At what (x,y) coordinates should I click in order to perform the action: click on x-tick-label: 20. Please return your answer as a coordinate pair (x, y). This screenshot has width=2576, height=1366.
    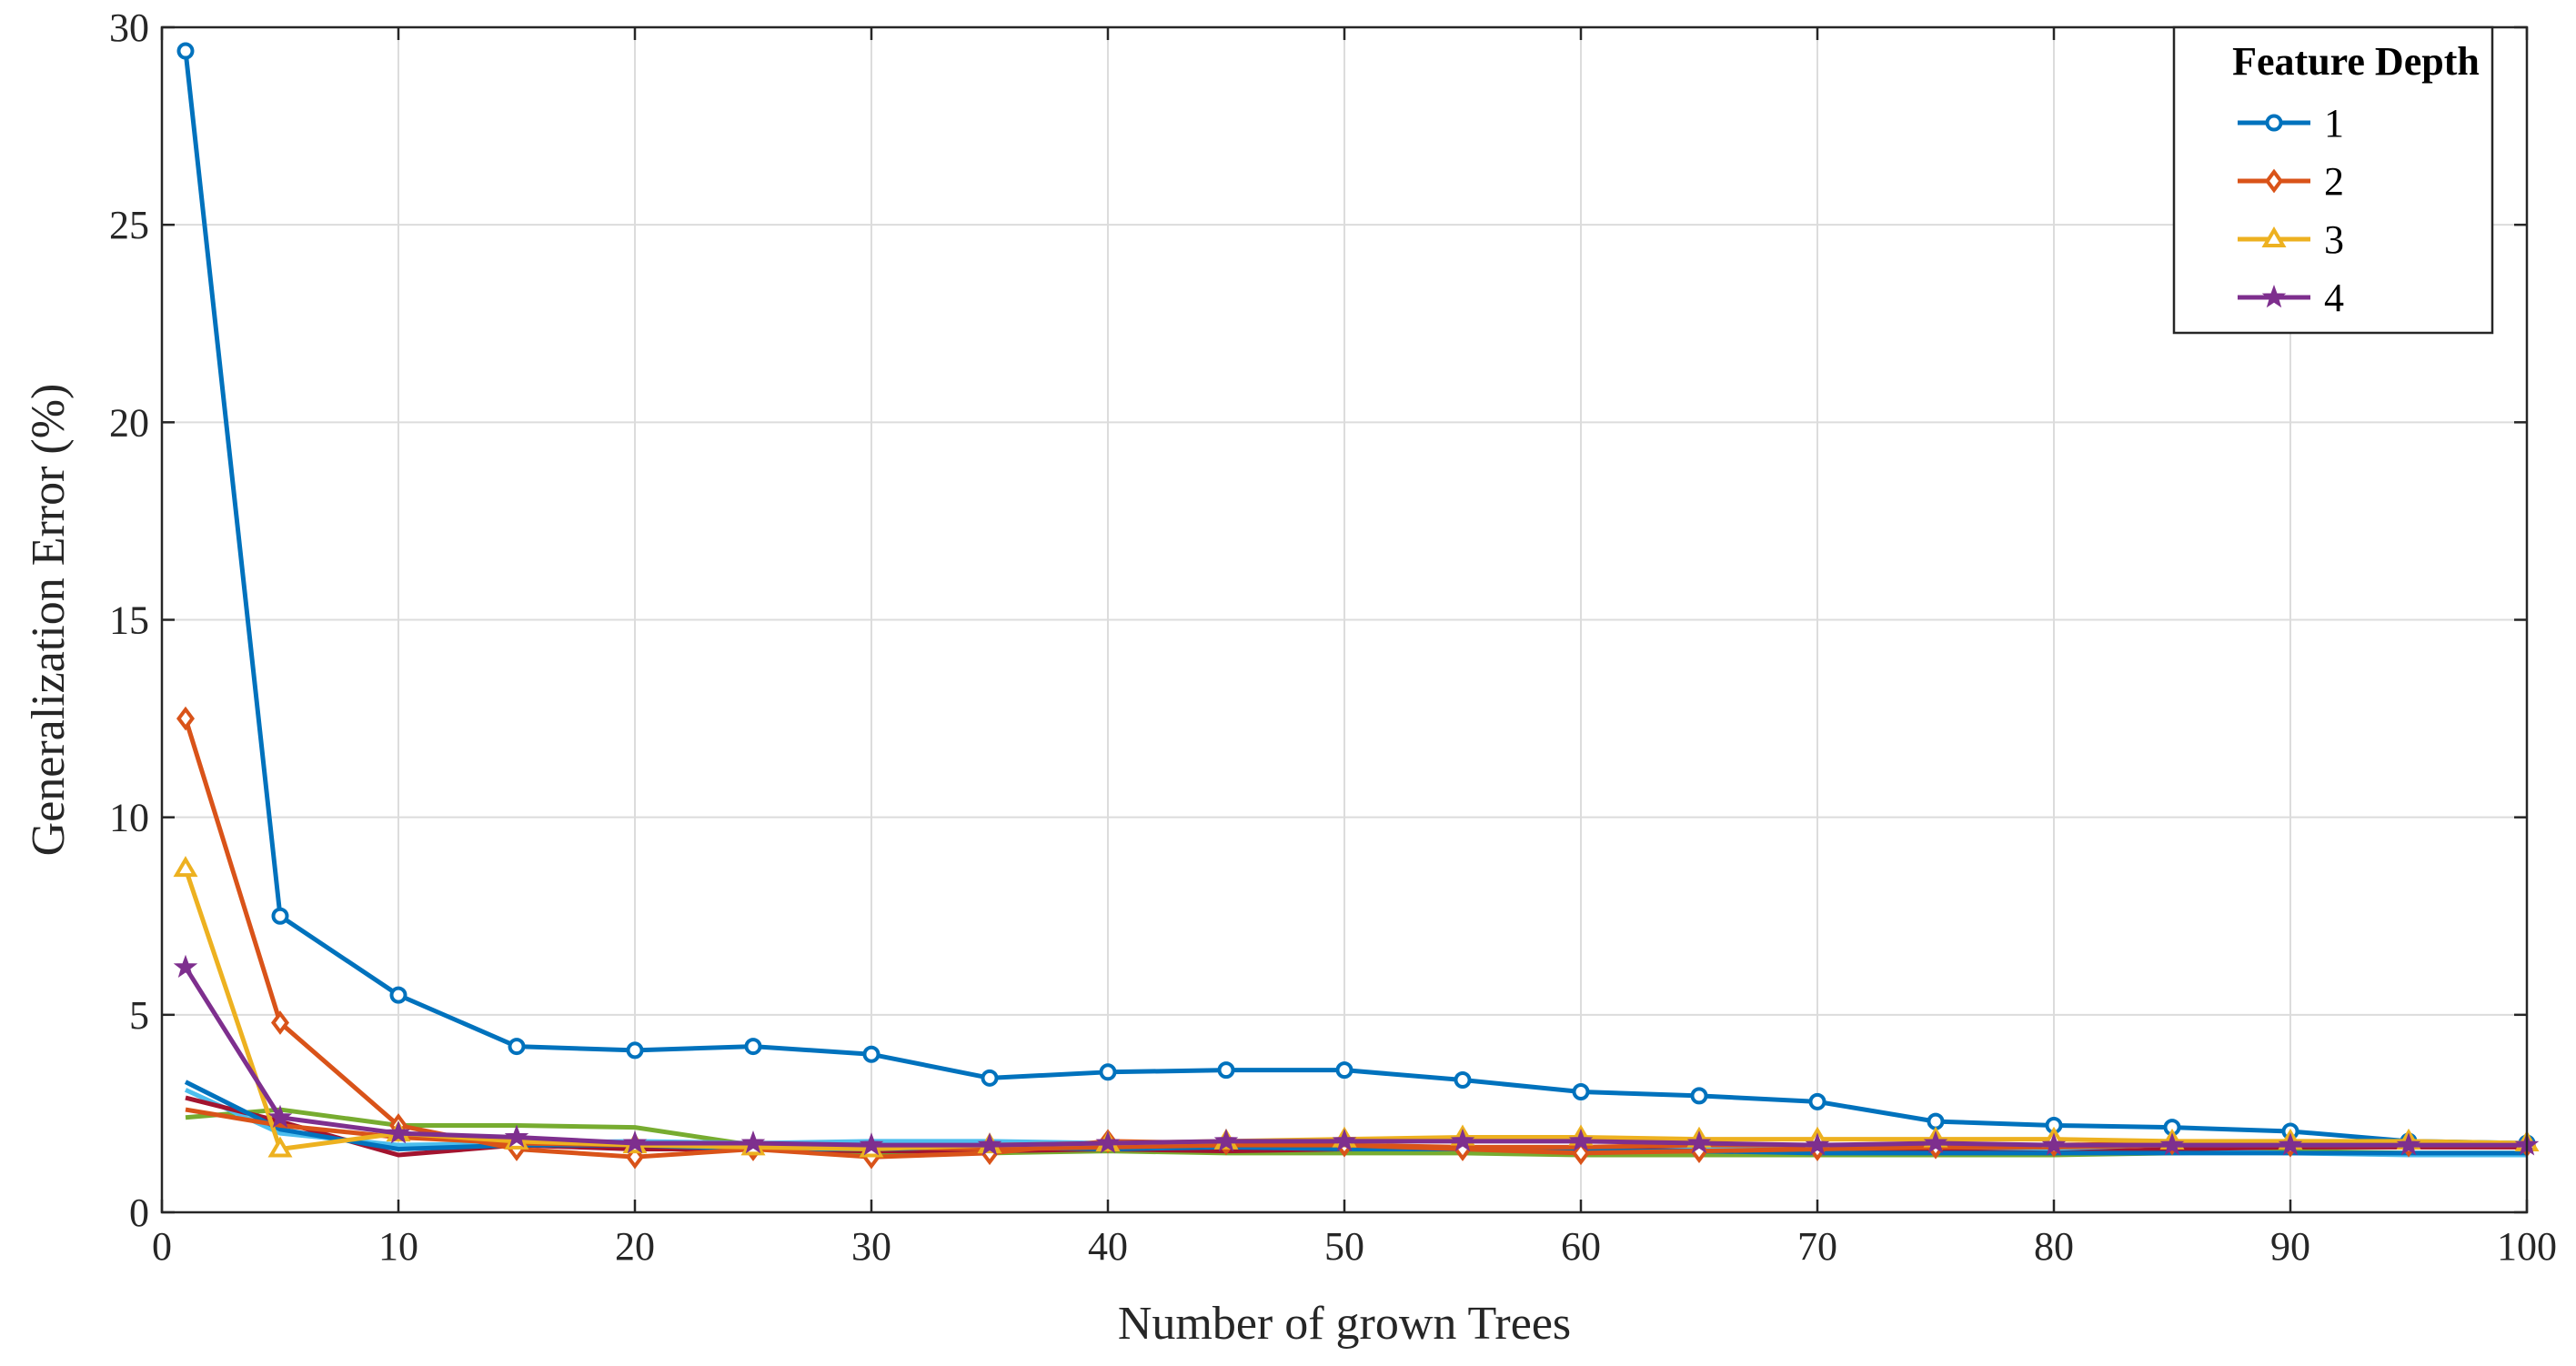
    Looking at the image, I should click on (635, 1246).